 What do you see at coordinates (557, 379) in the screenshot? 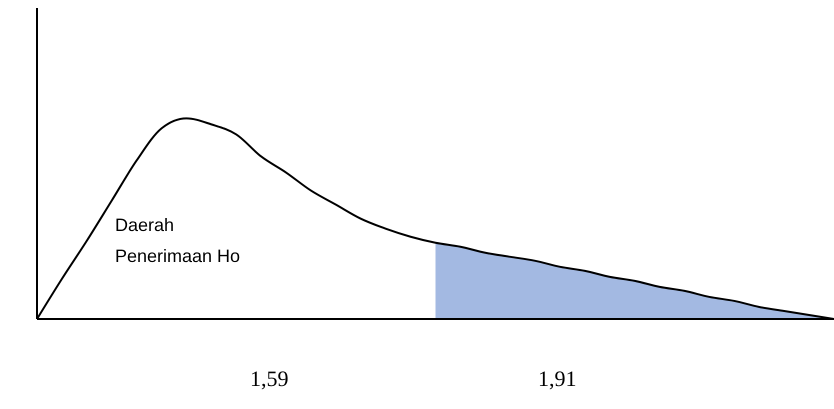
I see `text: 1,91` at bounding box center [557, 379].